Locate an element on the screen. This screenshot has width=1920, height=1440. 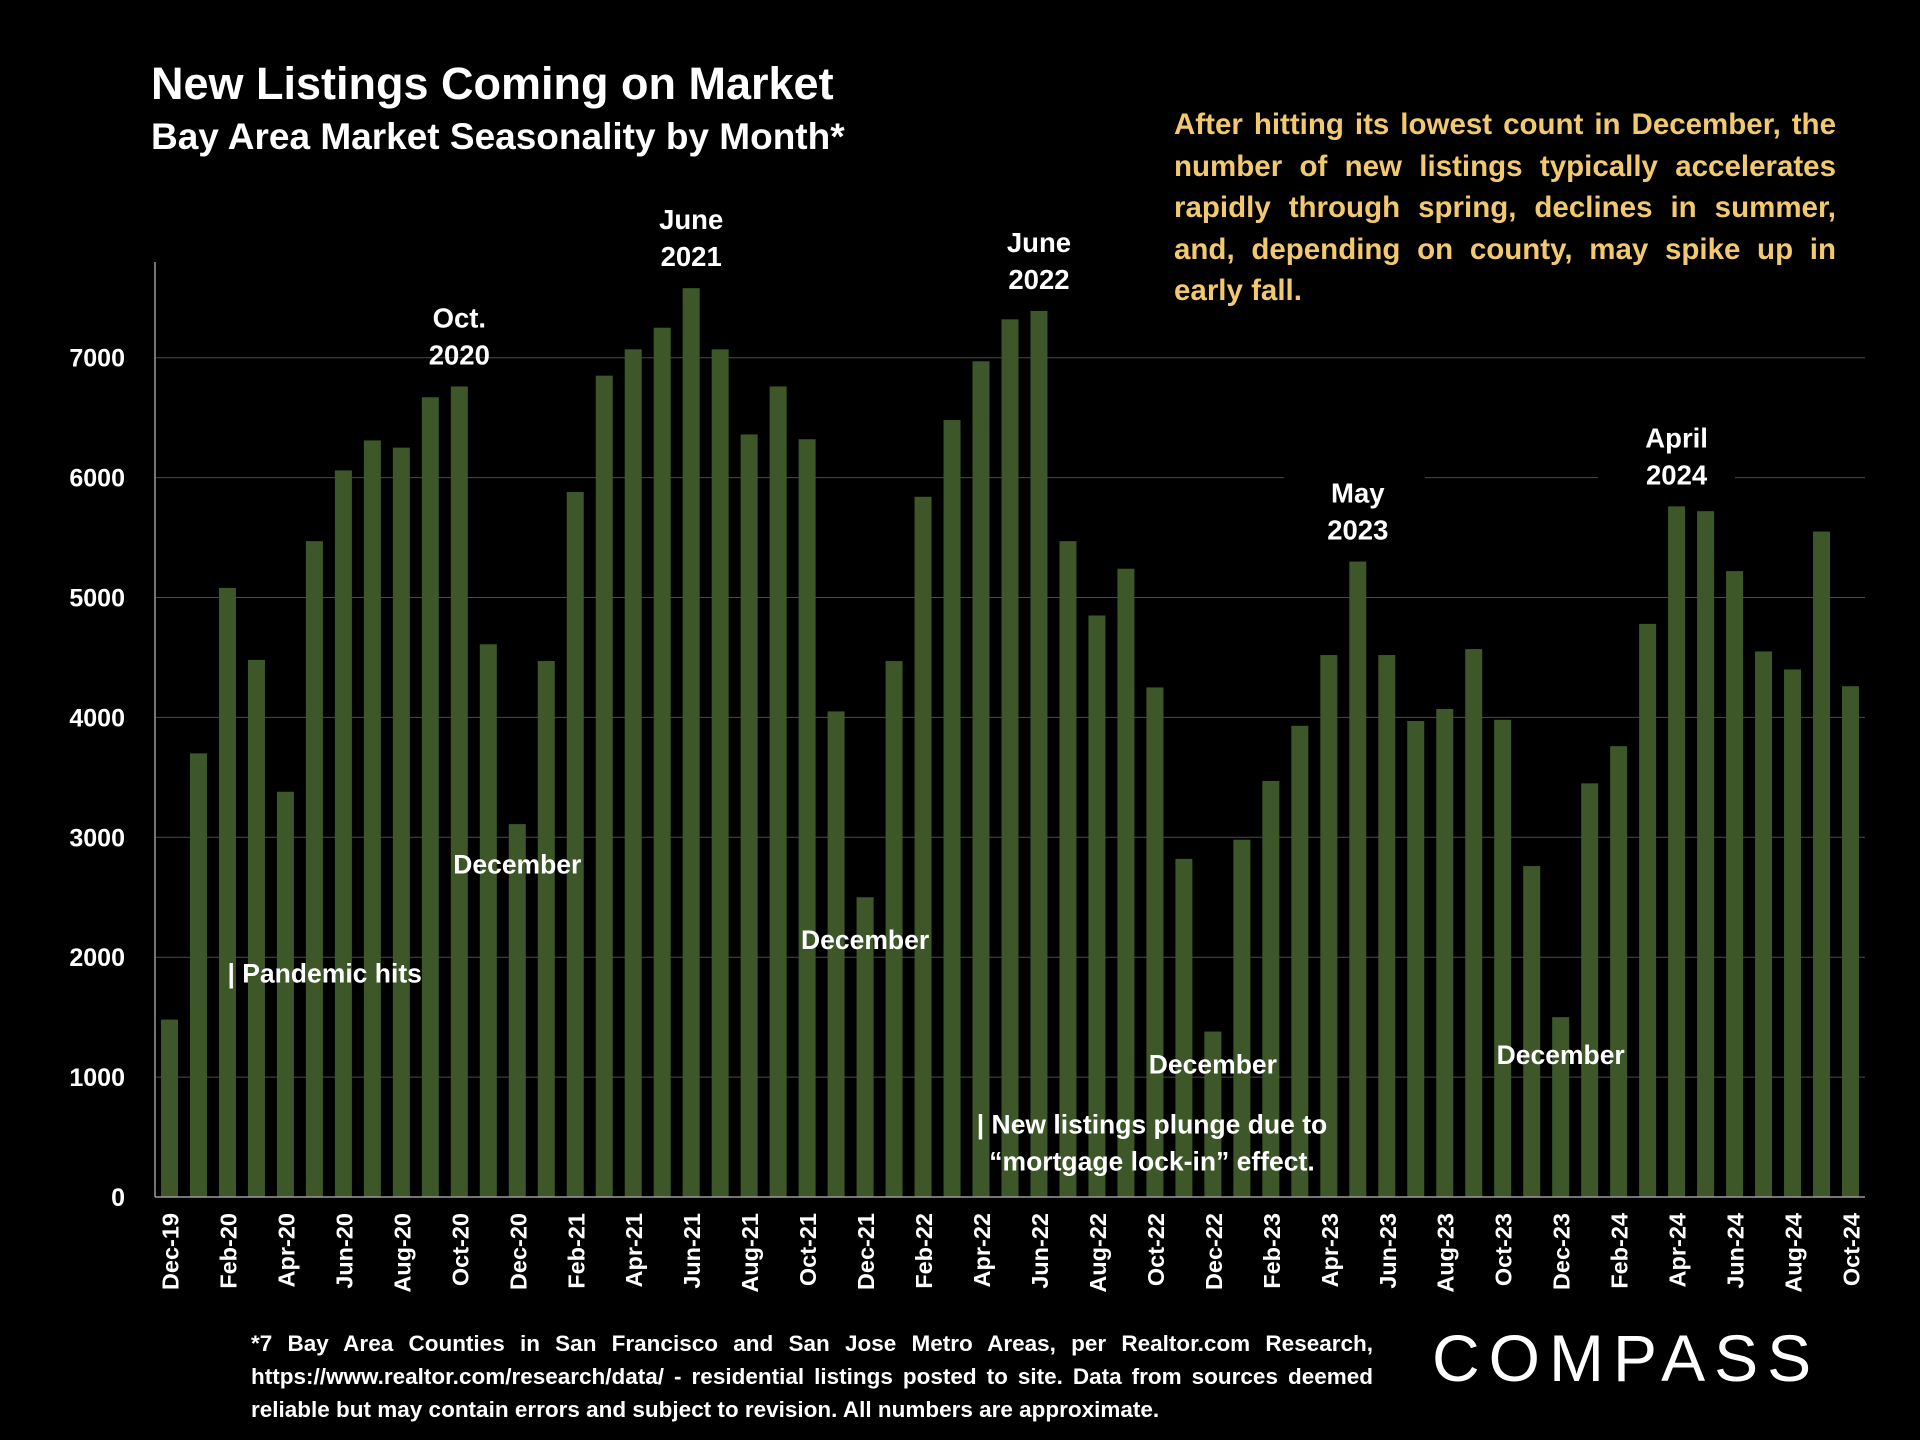
x-tick-label: Aug-22 is located at coordinates (1098, 1253).